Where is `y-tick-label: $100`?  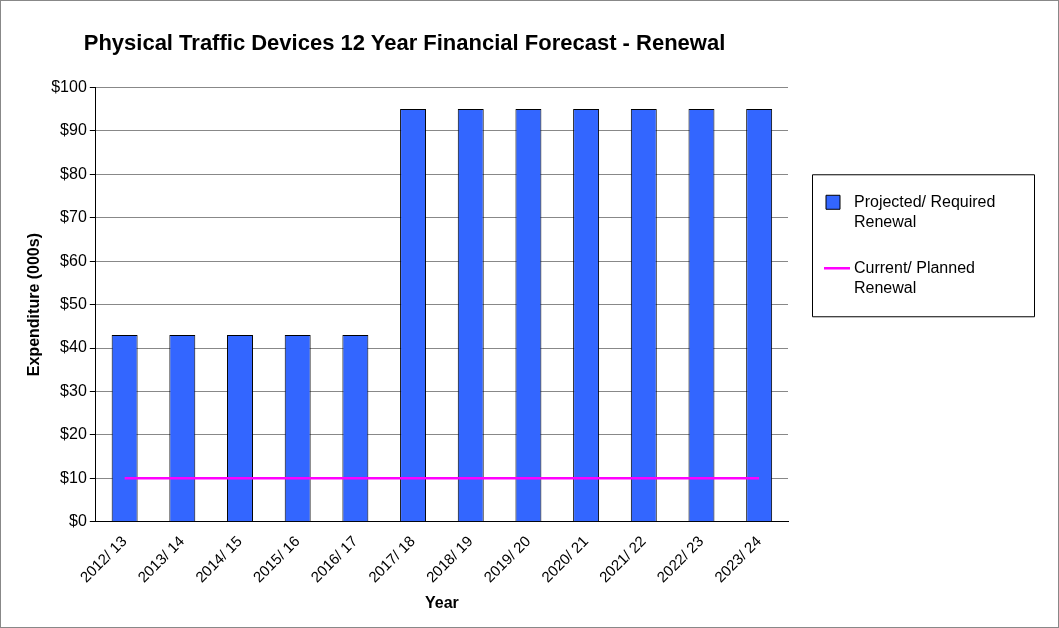
y-tick-label: $100 is located at coordinates (69, 86).